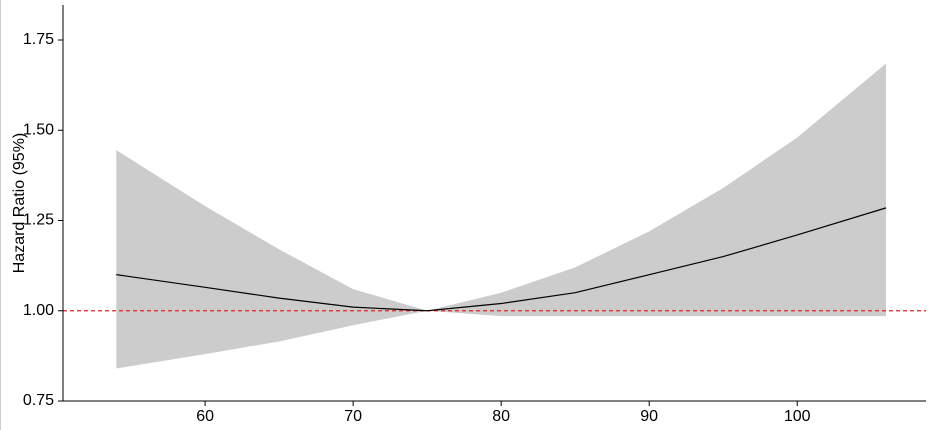 The image size is (934, 430). Describe the element at coordinates (501, 416) in the screenshot. I see `x-tick-label: 80` at that location.